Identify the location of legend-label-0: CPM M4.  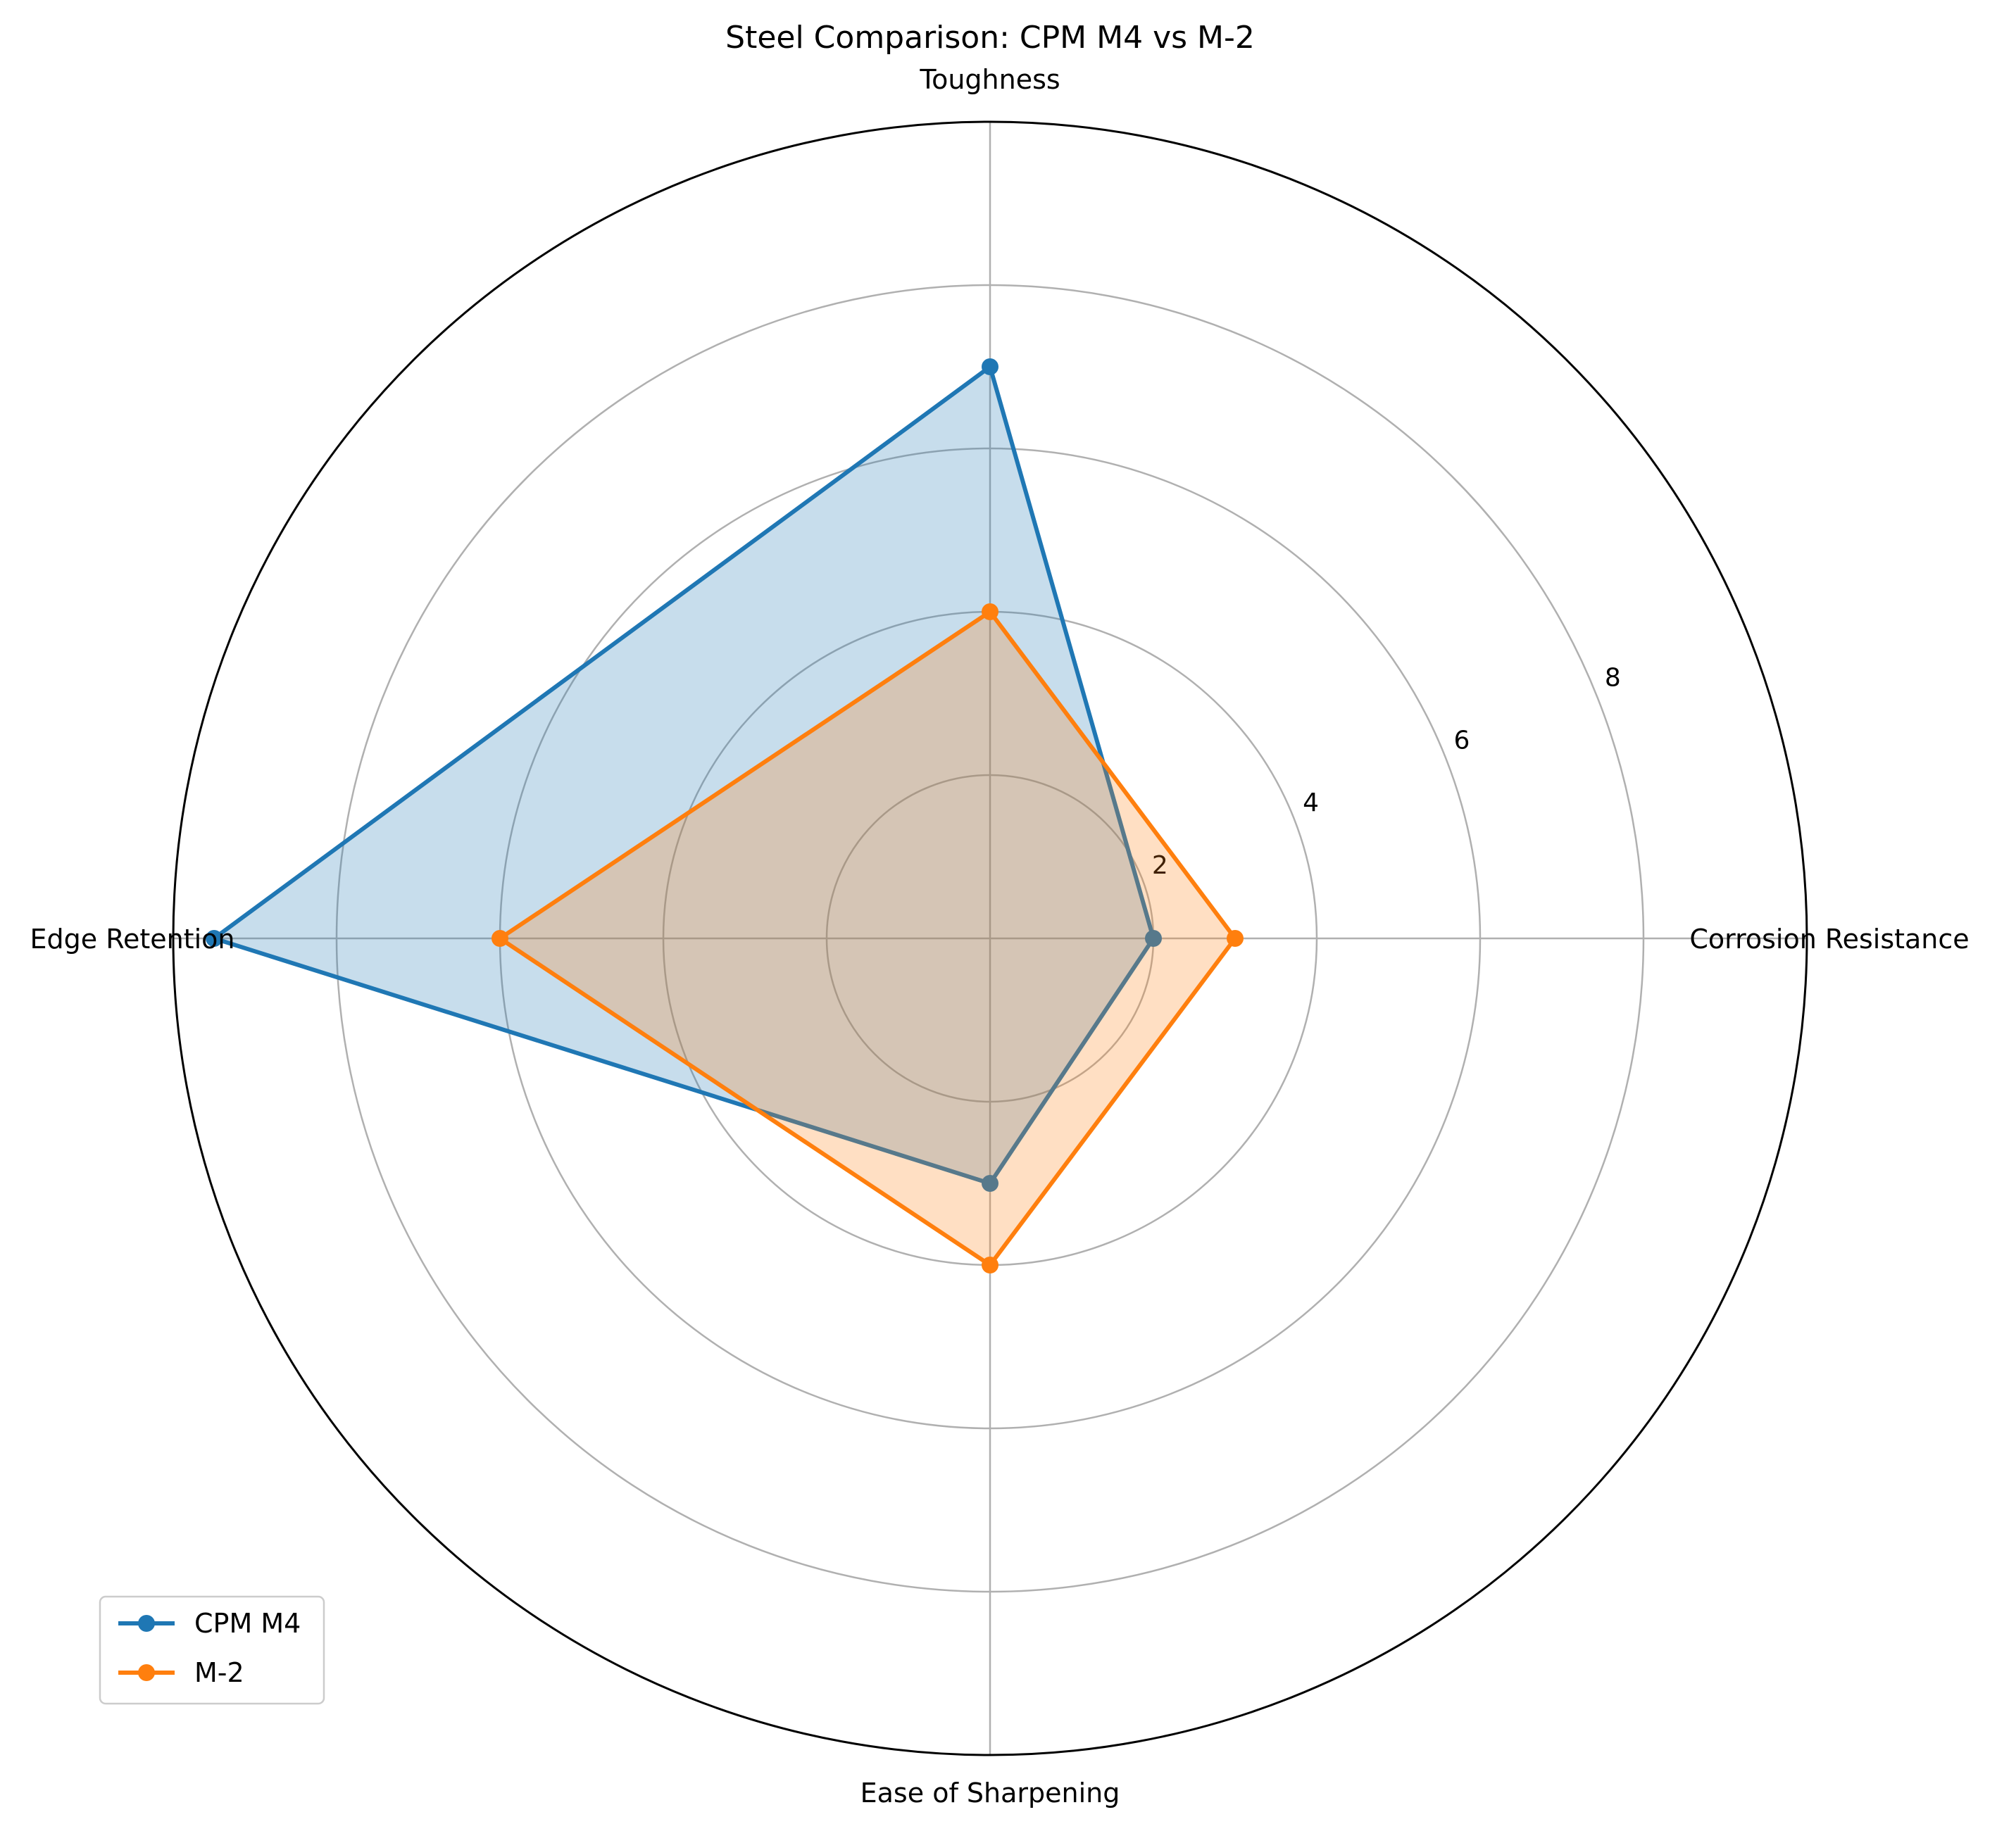
(247, 1623).